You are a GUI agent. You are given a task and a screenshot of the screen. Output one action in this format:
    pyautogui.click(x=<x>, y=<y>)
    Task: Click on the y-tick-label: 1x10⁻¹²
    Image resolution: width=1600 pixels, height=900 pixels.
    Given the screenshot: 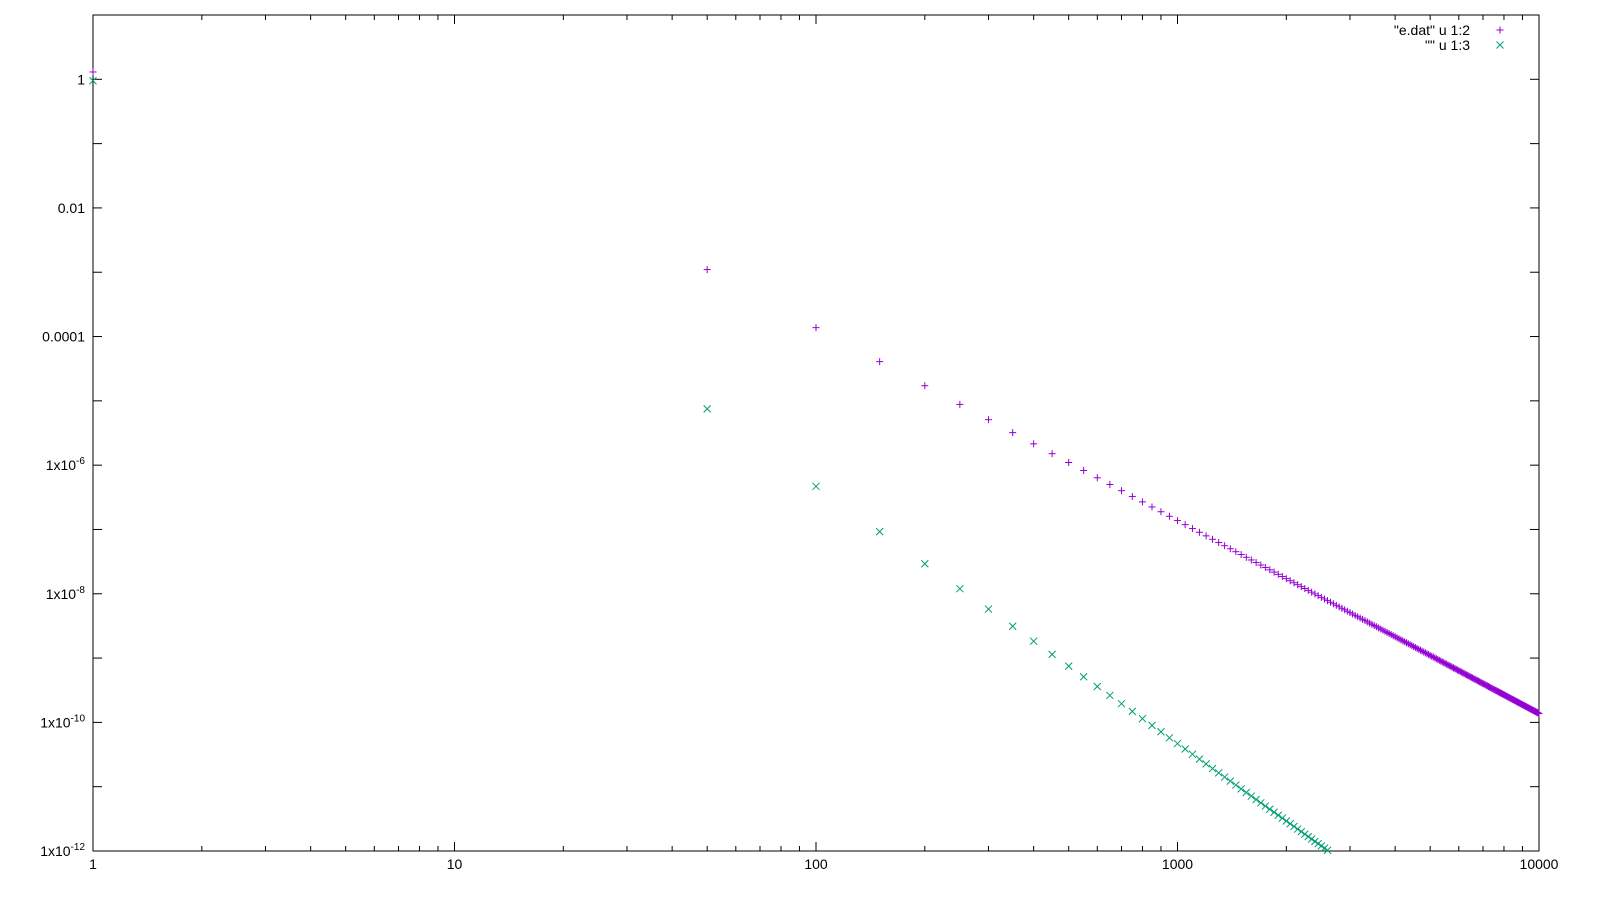 What is the action you would take?
    pyautogui.click(x=62, y=850)
    